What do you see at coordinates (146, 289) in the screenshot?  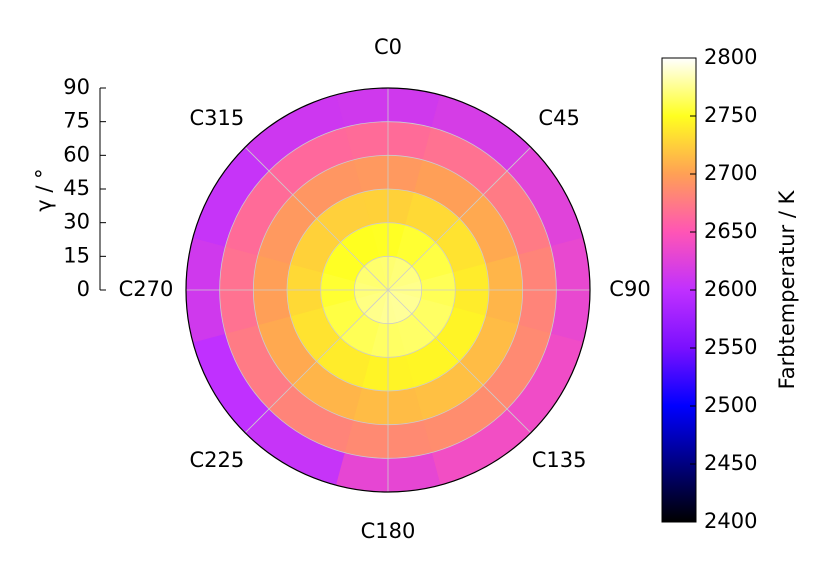 I see `angle-label: C270` at bounding box center [146, 289].